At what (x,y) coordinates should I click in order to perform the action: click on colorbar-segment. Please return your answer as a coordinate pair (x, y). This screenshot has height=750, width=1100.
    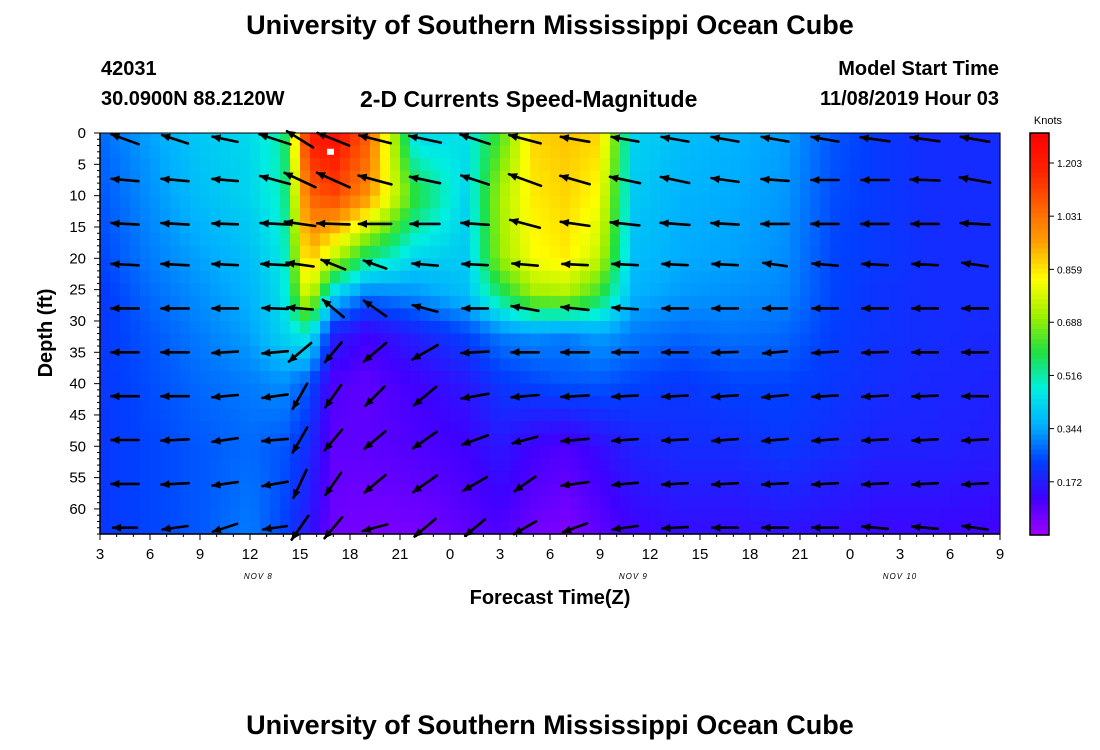
    Looking at the image, I should click on (1039, 306).